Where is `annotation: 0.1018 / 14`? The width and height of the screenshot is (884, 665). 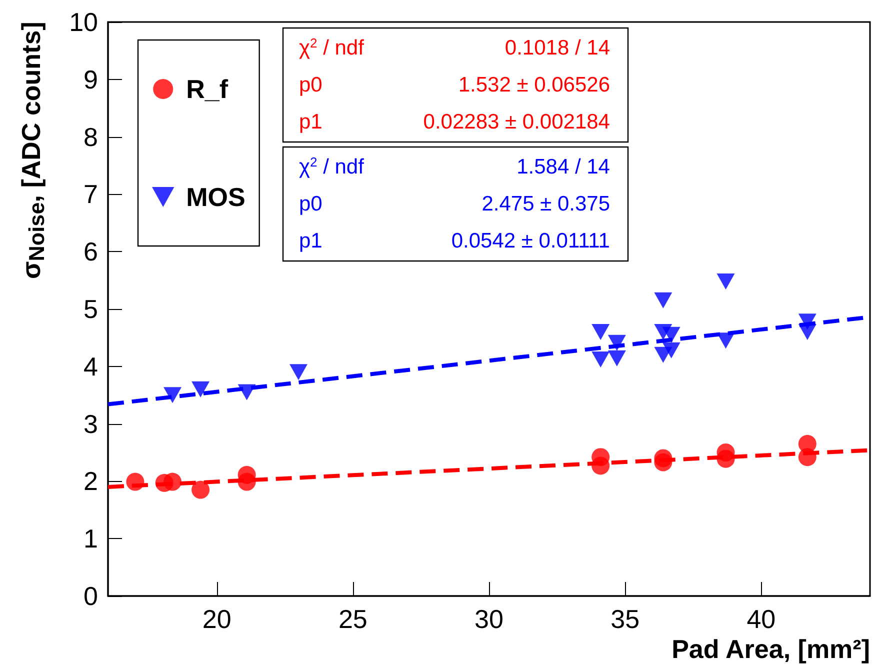
annotation: 0.1018 / 14 is located at coordinates (557, 48).